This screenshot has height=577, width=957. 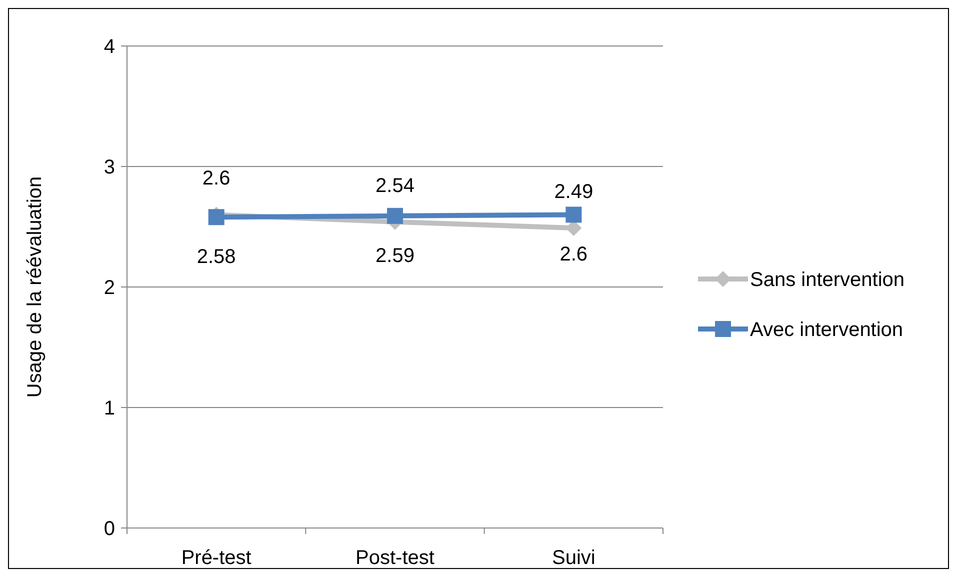 What do you see at coordinates (395, 185) in the screenshot?
I see `data-label: 2.54` at bounding box center [395, 185].